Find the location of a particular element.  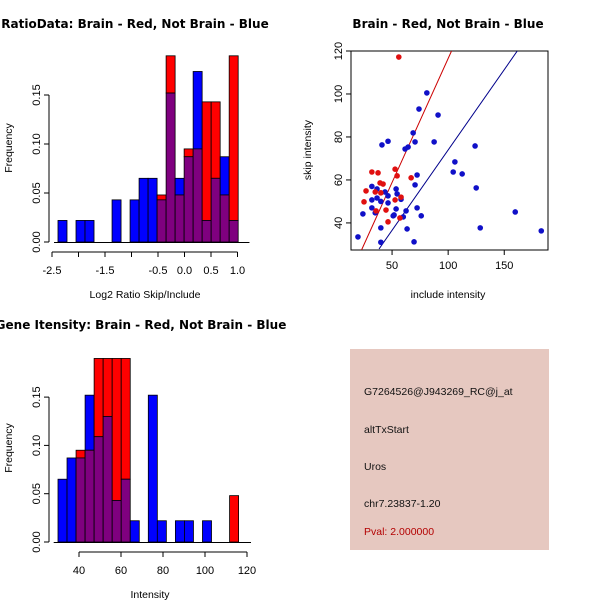

event-type: altTxStart is located at coordinates (386, 430).